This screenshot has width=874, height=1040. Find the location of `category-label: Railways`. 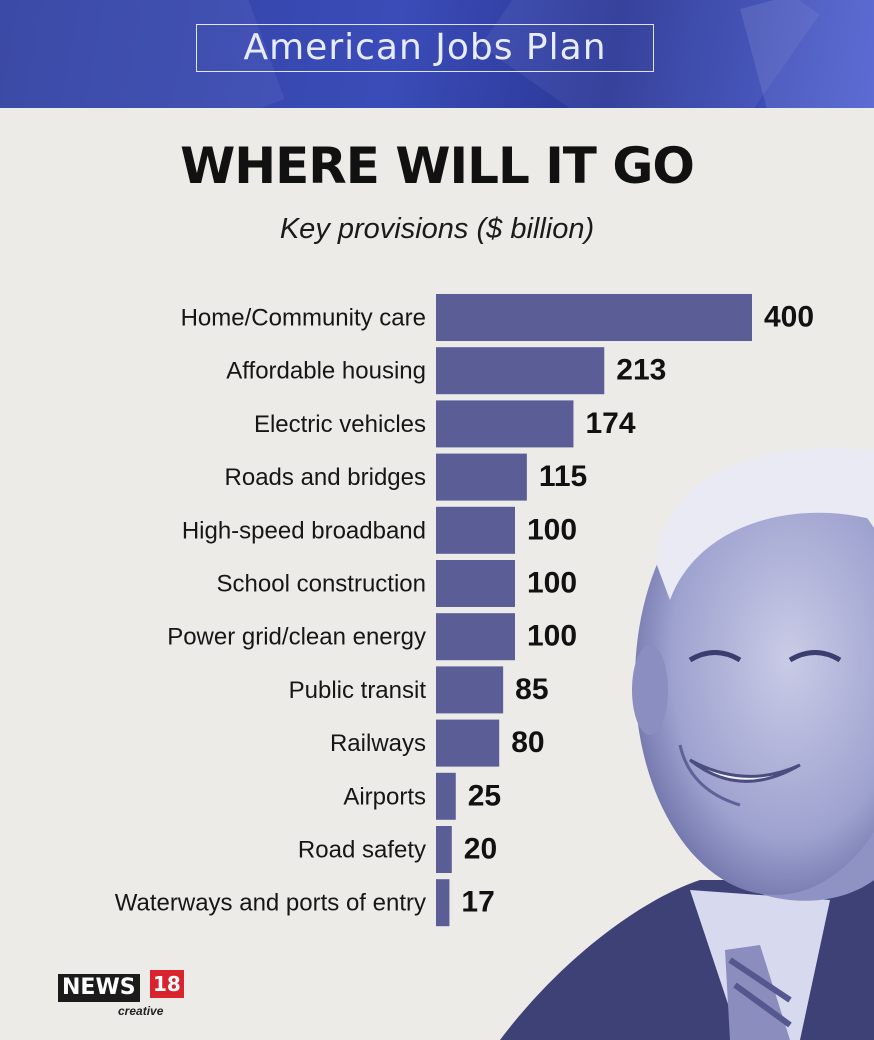

category-label: Railways is located at coordinates (378, 743).